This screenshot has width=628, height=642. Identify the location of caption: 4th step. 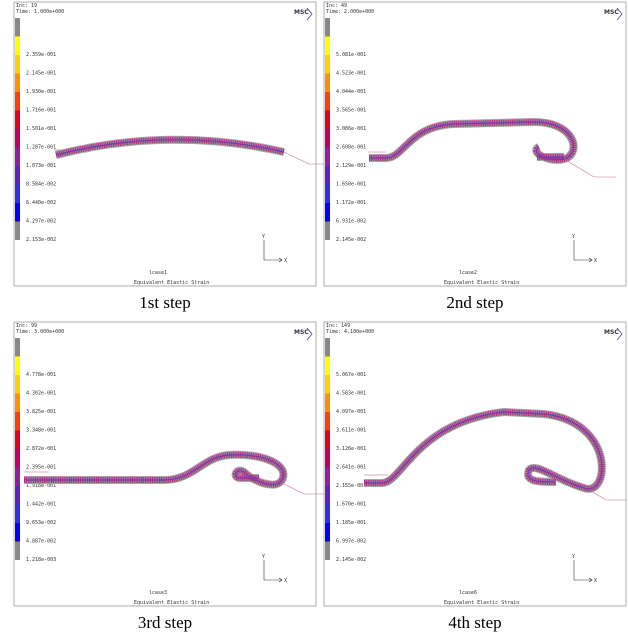
(474, 622).